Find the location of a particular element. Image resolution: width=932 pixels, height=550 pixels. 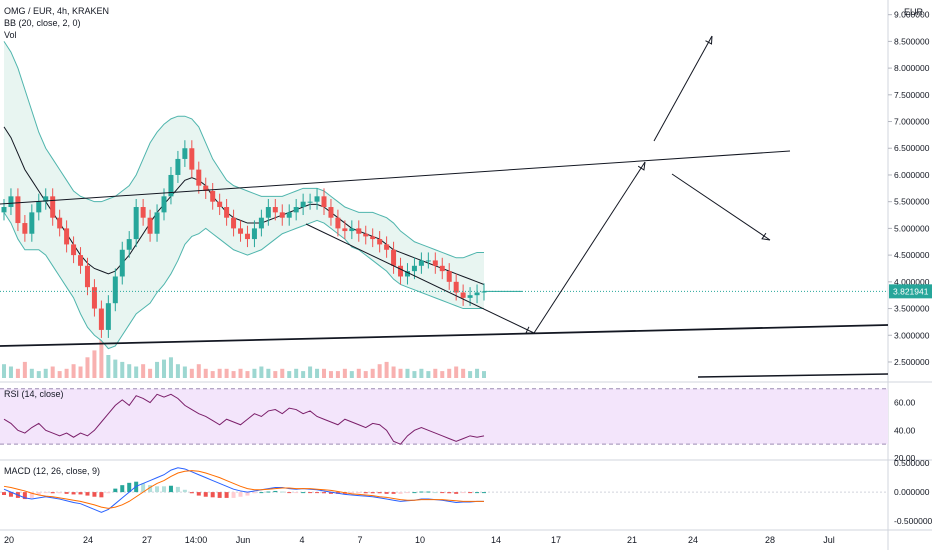

last-price-label: 3.821941 is located at coordinates (911, 291).